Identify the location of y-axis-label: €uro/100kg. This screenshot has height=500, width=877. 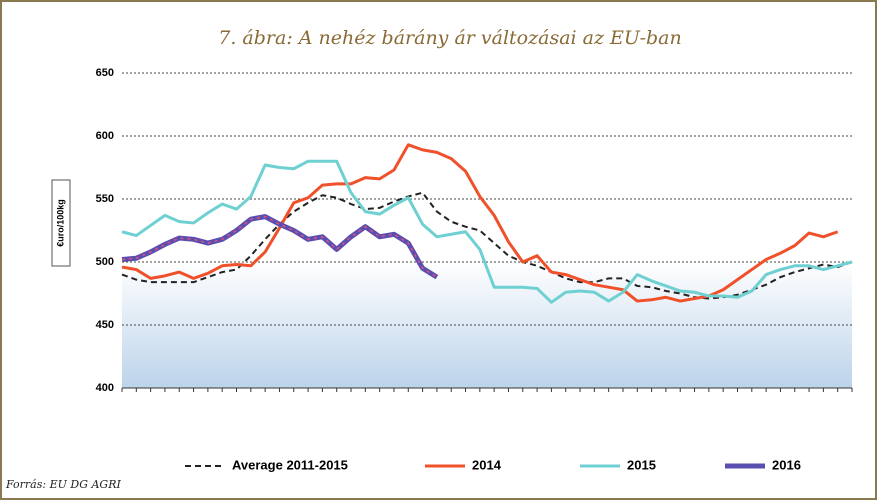
(60, 223).